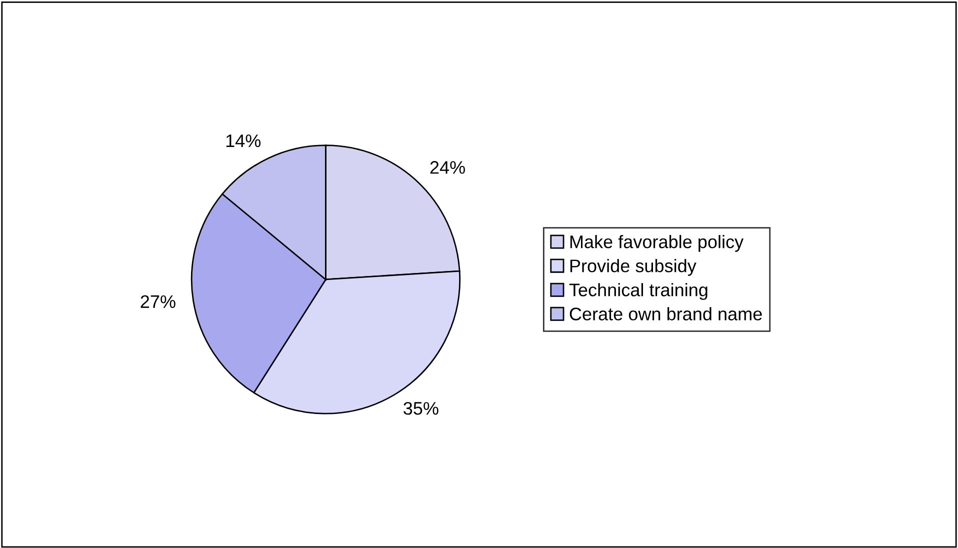 The width and height of the screenshot is (958, 548). Describe the element at coordinates (158, 301) in the screenshot. I see `data-label: 27%` at that location.